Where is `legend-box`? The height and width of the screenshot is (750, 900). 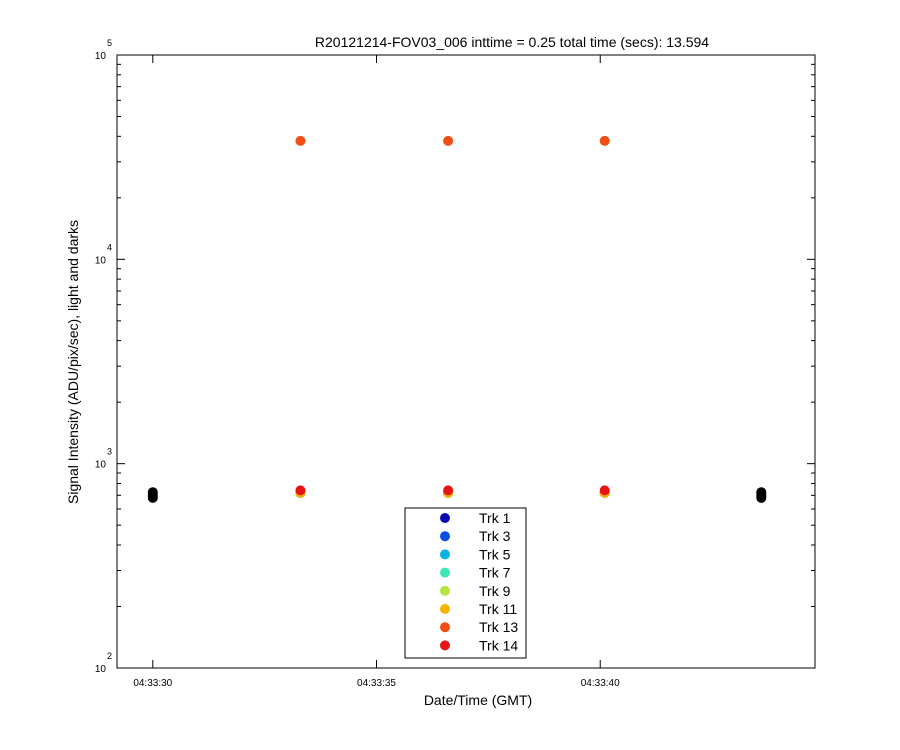 legend-box is located at coordinates (465, 583).